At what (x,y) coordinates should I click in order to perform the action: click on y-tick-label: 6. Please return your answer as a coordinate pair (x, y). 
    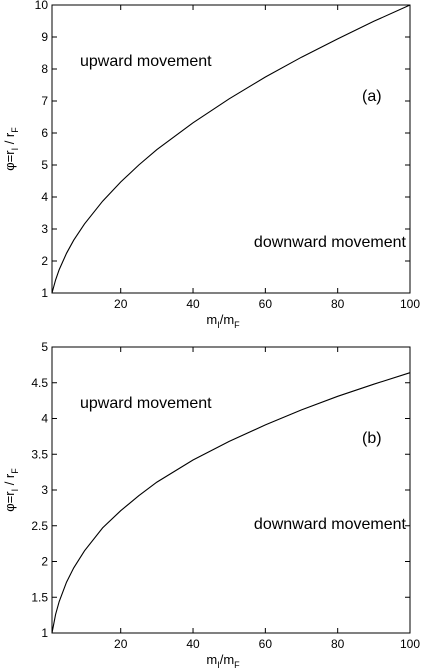
    Looking at the image, I should click on (44, 133).